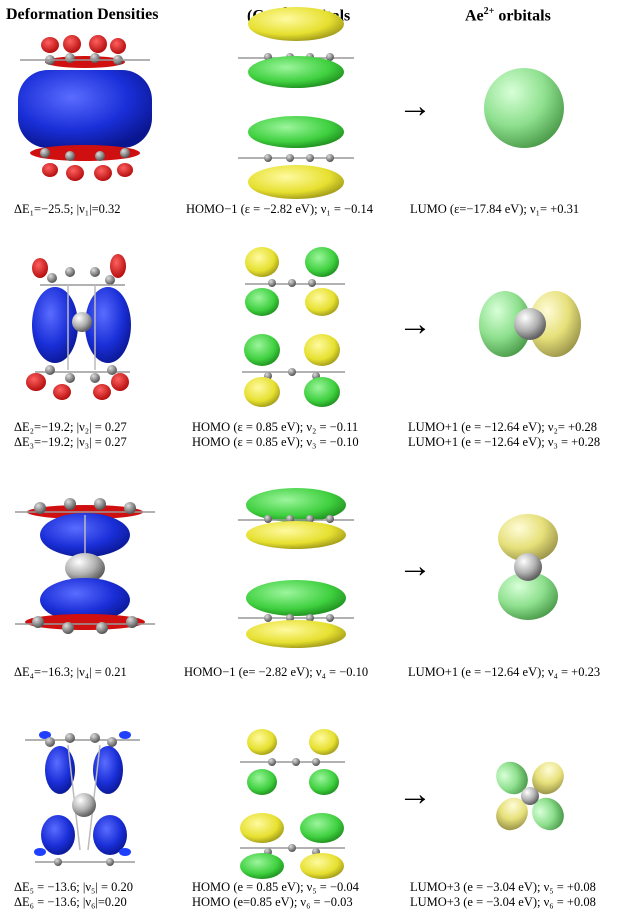 The height and width of the screenshot is (914, 638). What do you see at coordinates (530, 796) in the screenshot?
I see `ae-orbital-row4` at bounding box center [530, 796].